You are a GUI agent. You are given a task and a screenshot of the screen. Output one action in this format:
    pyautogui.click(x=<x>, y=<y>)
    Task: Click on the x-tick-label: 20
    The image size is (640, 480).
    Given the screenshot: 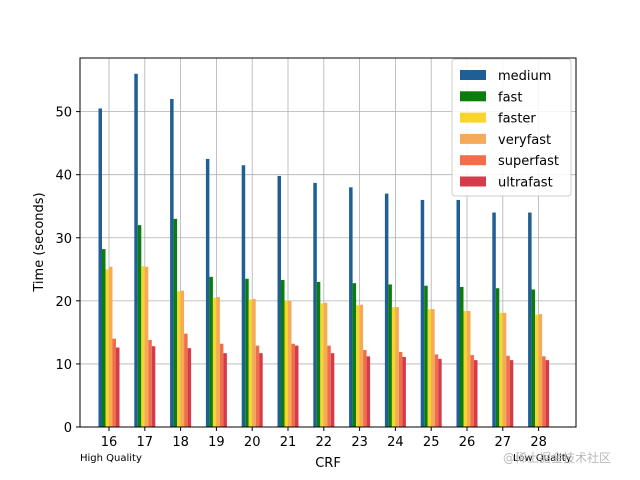 What is the action you would take?
    pyautogui.click(x=252, y=442)
    